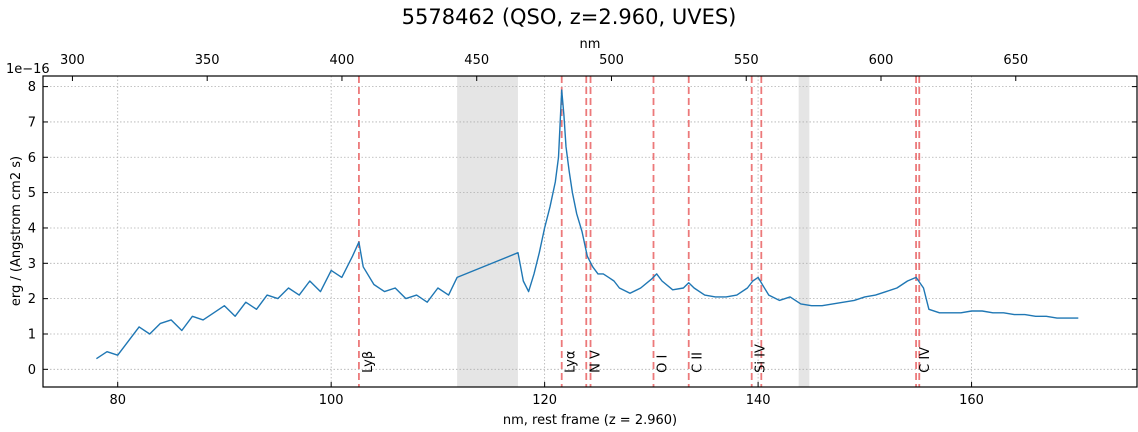 The width and height of the screenshot is (1138, 432). What do you see at coordinates (28, 69) in the screenshot?
I see `y-offset-label: 1e−16` at bounding box center [28, 69].